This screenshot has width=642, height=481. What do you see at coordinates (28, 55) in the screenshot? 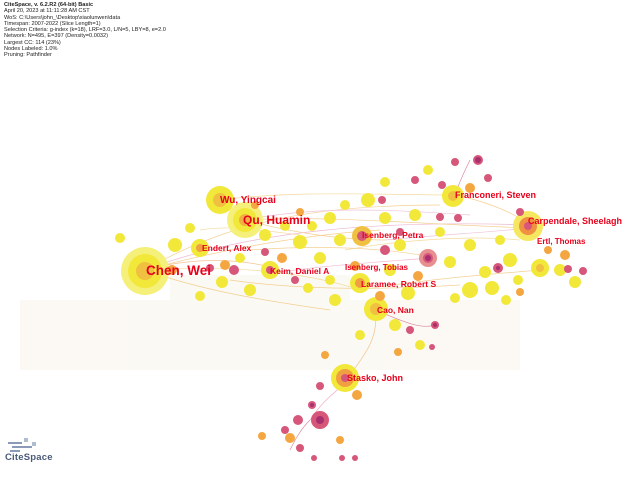
I see `pruning-method: Pruning: Pathfinder` at bounding box center [28, 55].